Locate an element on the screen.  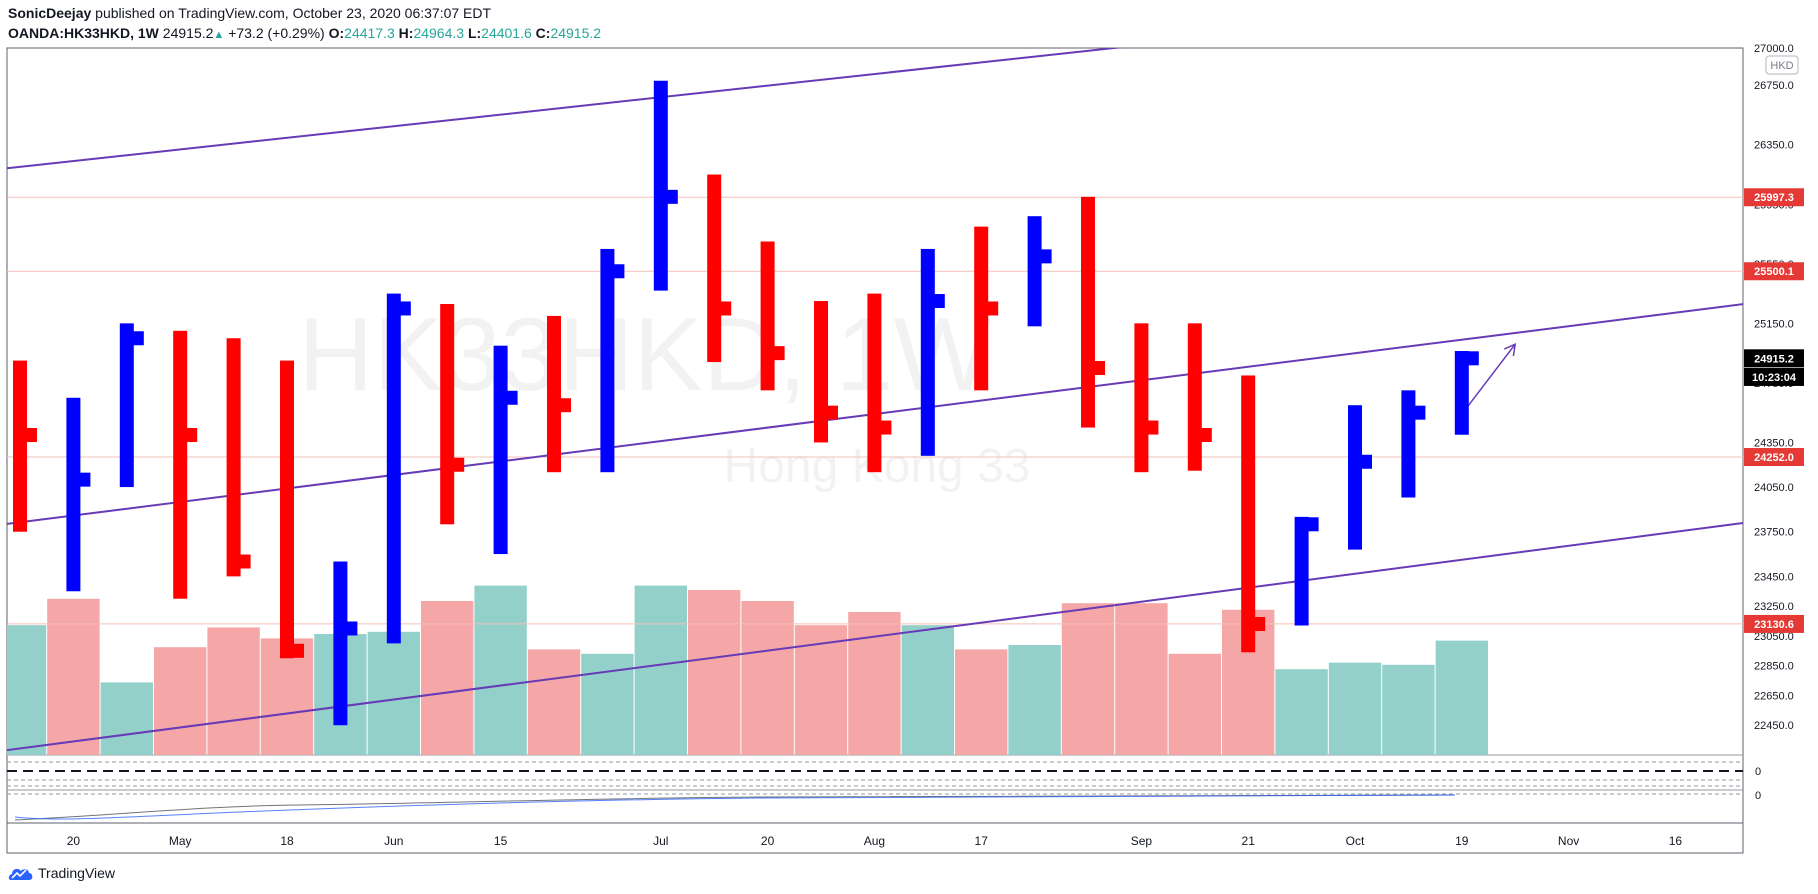
price-label-text: 25500.1 is located at coordinates (1774, 272).